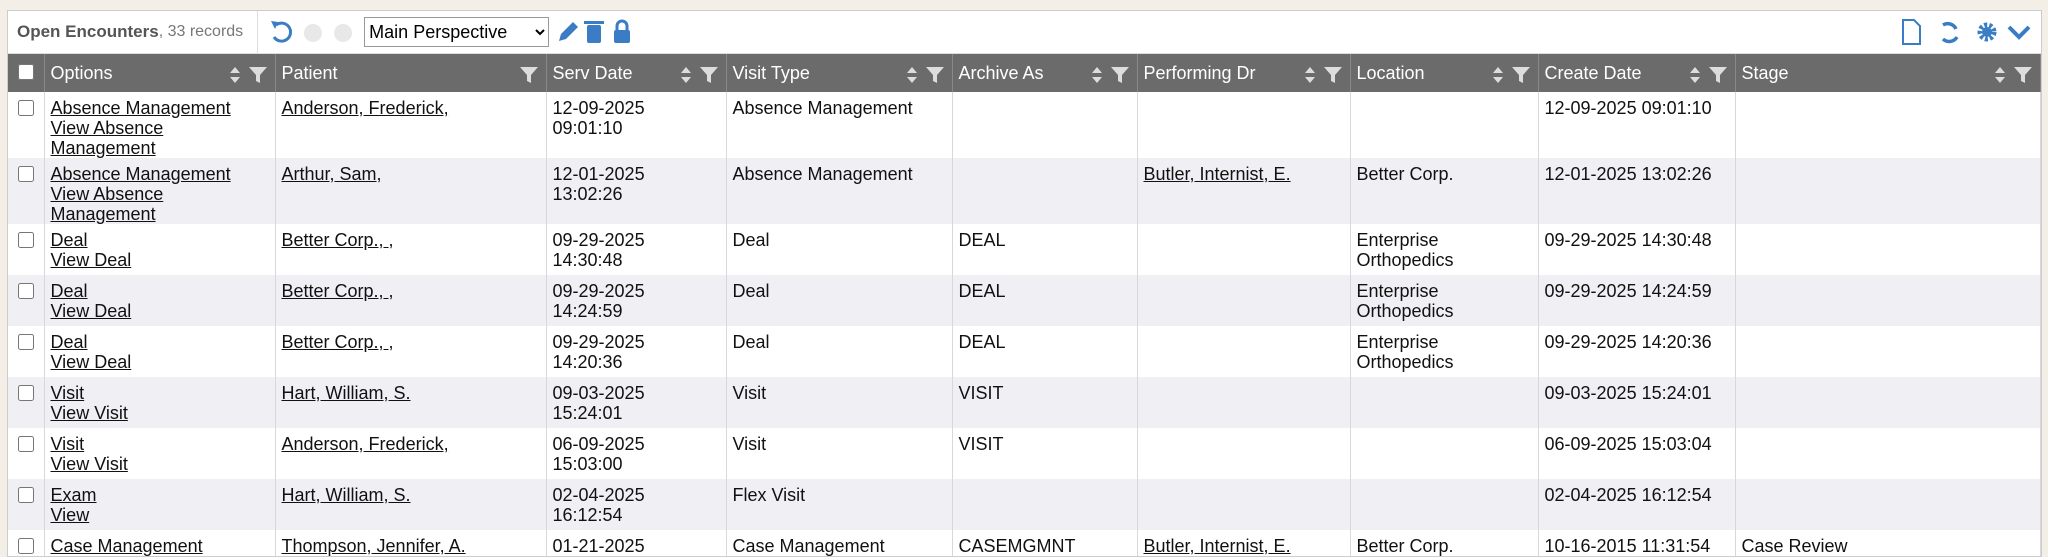  What do you see at coordinates (1045, 73) in the screenshot?
I see `column-header: Archive As` at bounding box center [1045, 73].